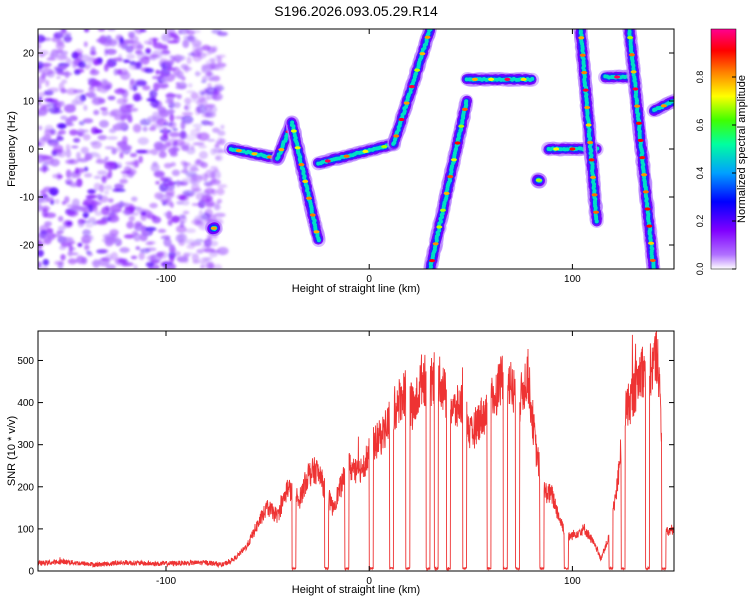 This screenshot has height=600, width=750. What do you see at coordinates (742, 149) in the screenshot?
I see `colorbar-label: Normalized spectral amplitude` at bounding box center [742, 149].